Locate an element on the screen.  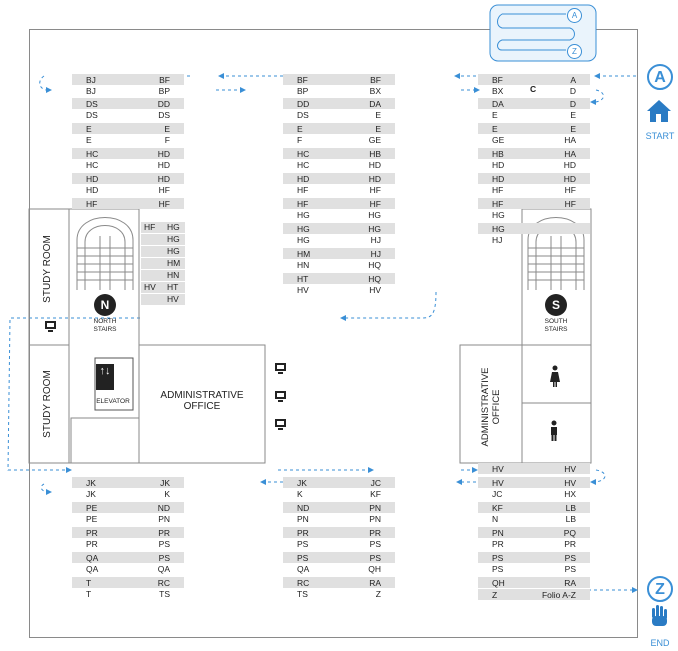
shelf-row: HD HD HF HF is located at coordinates (534, 185).